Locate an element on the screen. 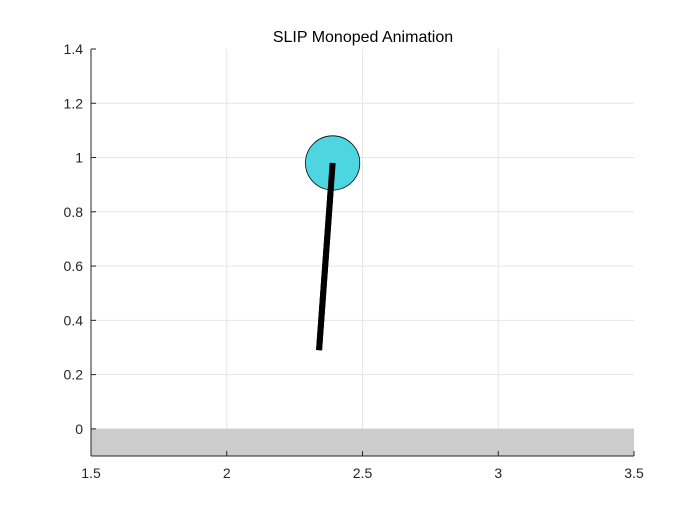 The width and height of the screenshot is (700, 525). x-tick-label-0: 1.5 is located at coordinates (91, 473).